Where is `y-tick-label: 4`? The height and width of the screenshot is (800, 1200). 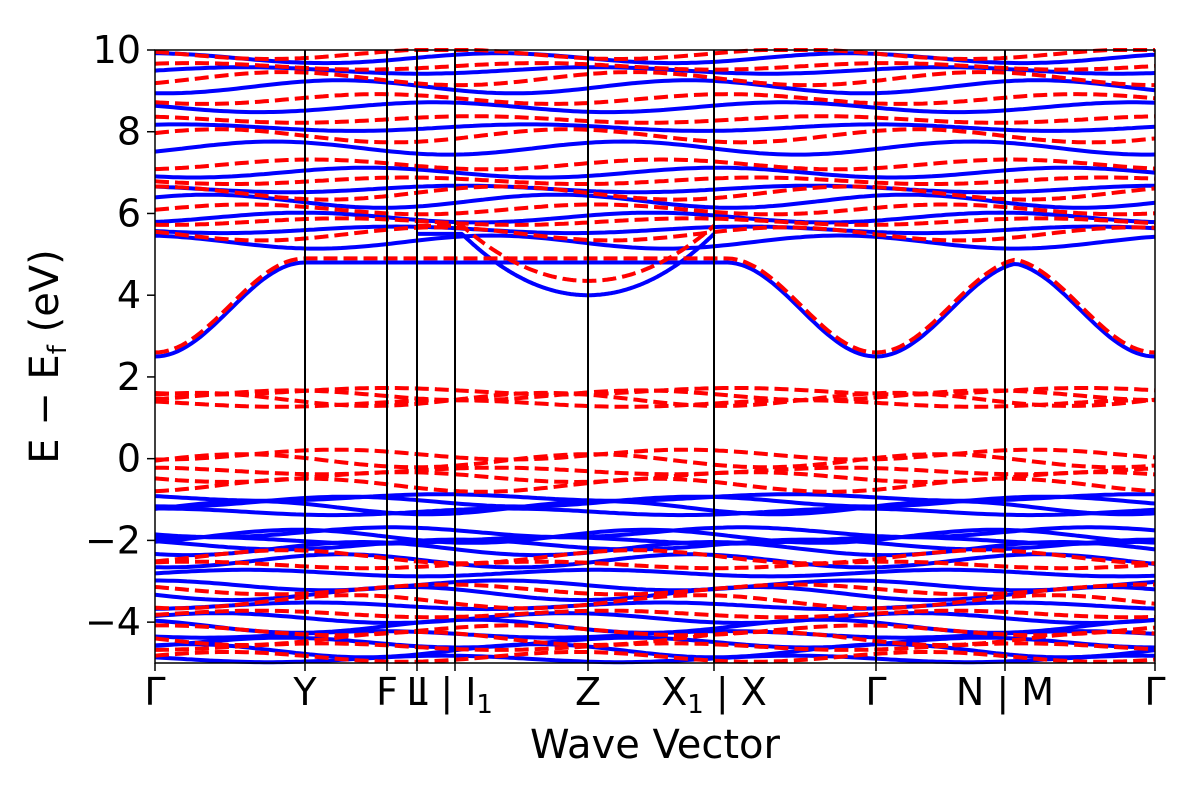 y-tick-label: 4 is located at coordinates (129, 295).